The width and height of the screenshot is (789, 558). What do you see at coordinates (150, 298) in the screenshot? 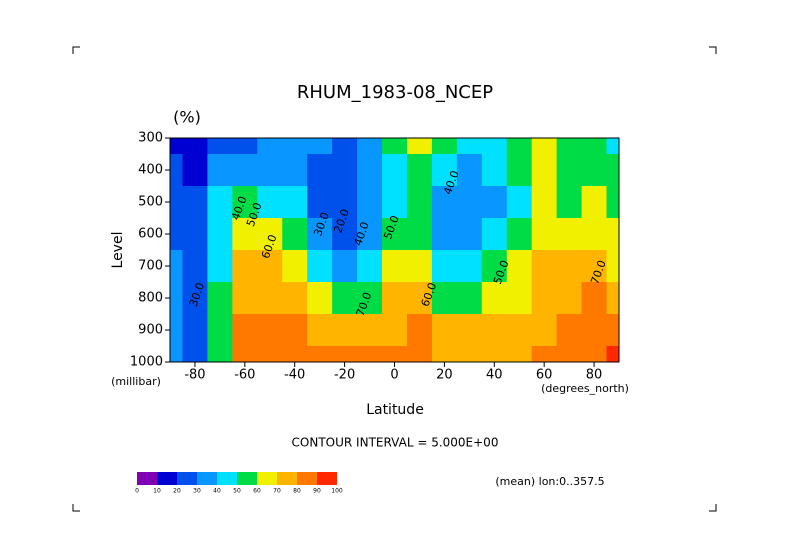
I see `y-tick-label: 800` at bounding box center [150, 298].